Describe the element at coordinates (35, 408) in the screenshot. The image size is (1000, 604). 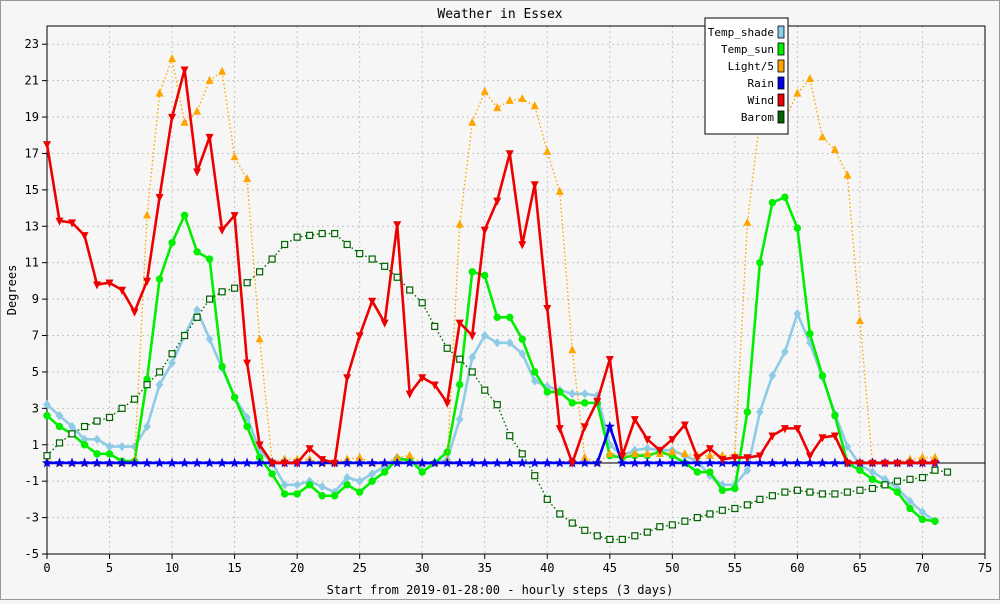
I see `y-tick-label: 3` at that location.